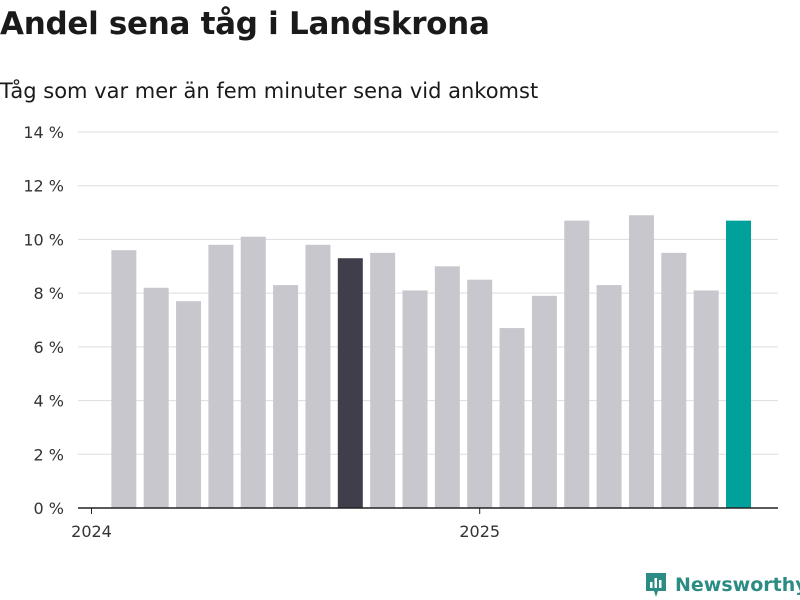  I want to click on y-tick-label: 12 %, so click(43, 186).